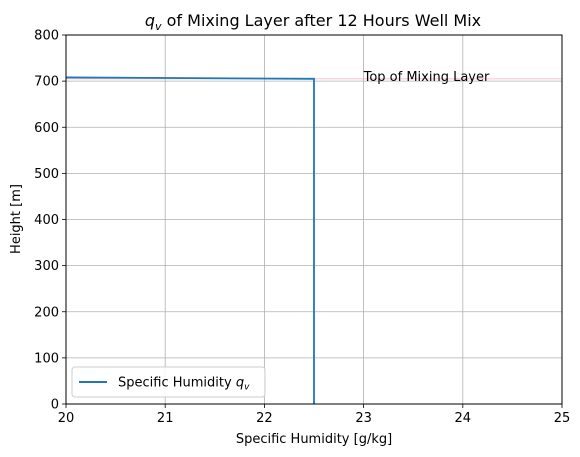  Describe the element at coordinates (175, 383) in the screenshot. I see `legend-label-text: Specific Humidity` at that location.